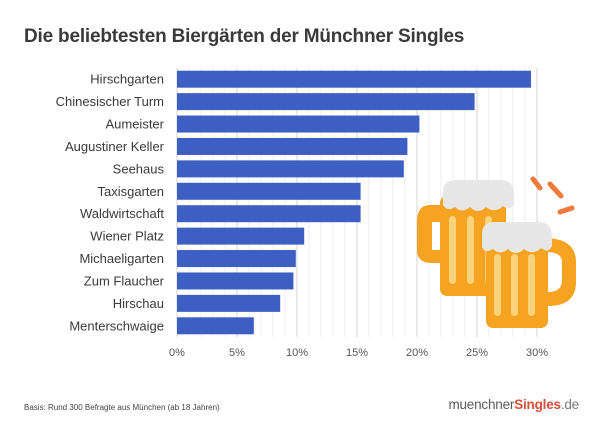  What do you see at coordinates (139, 168) in the screenshot?
I see `category-label: Seehaus` at bounding box center [139, 168].